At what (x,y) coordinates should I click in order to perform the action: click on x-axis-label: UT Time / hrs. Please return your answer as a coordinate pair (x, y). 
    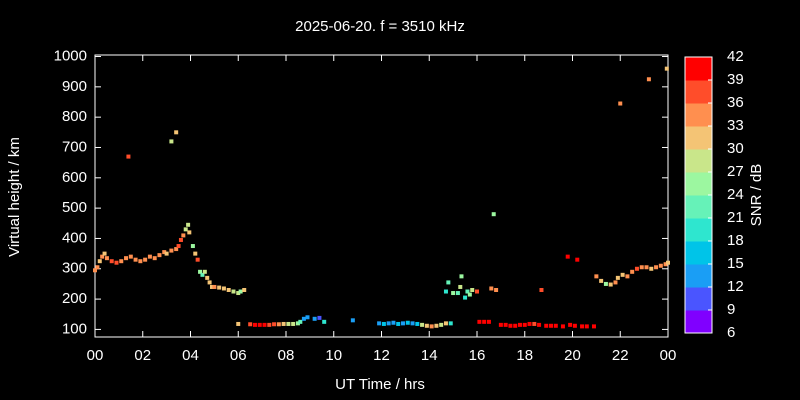
    Looking at the image, I should click on (380, 384).